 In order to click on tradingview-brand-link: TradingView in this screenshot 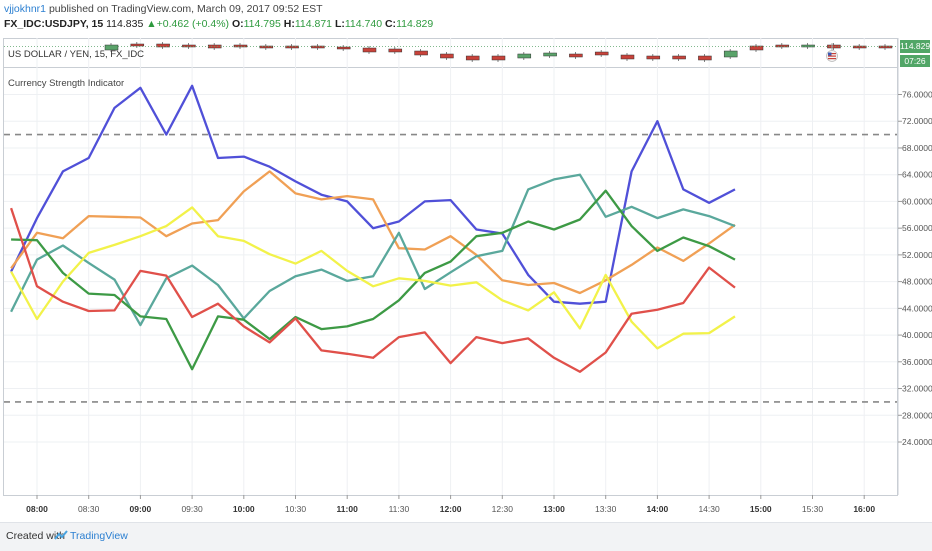, I will do `click(99, 536)`.